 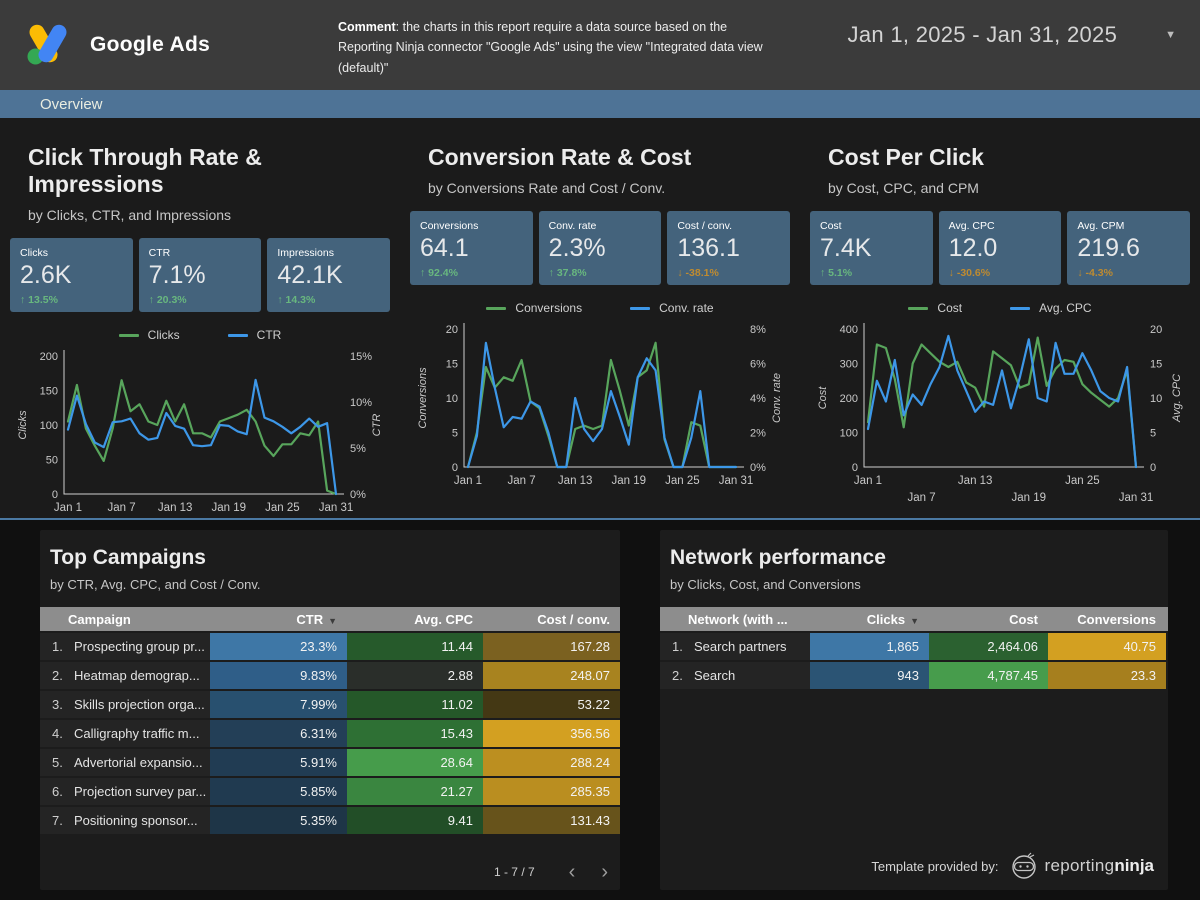 What do you see at coordinates (551, 704) in the screenshot?
I see `cell-value: 53.22` at bounding box center [551, 704].